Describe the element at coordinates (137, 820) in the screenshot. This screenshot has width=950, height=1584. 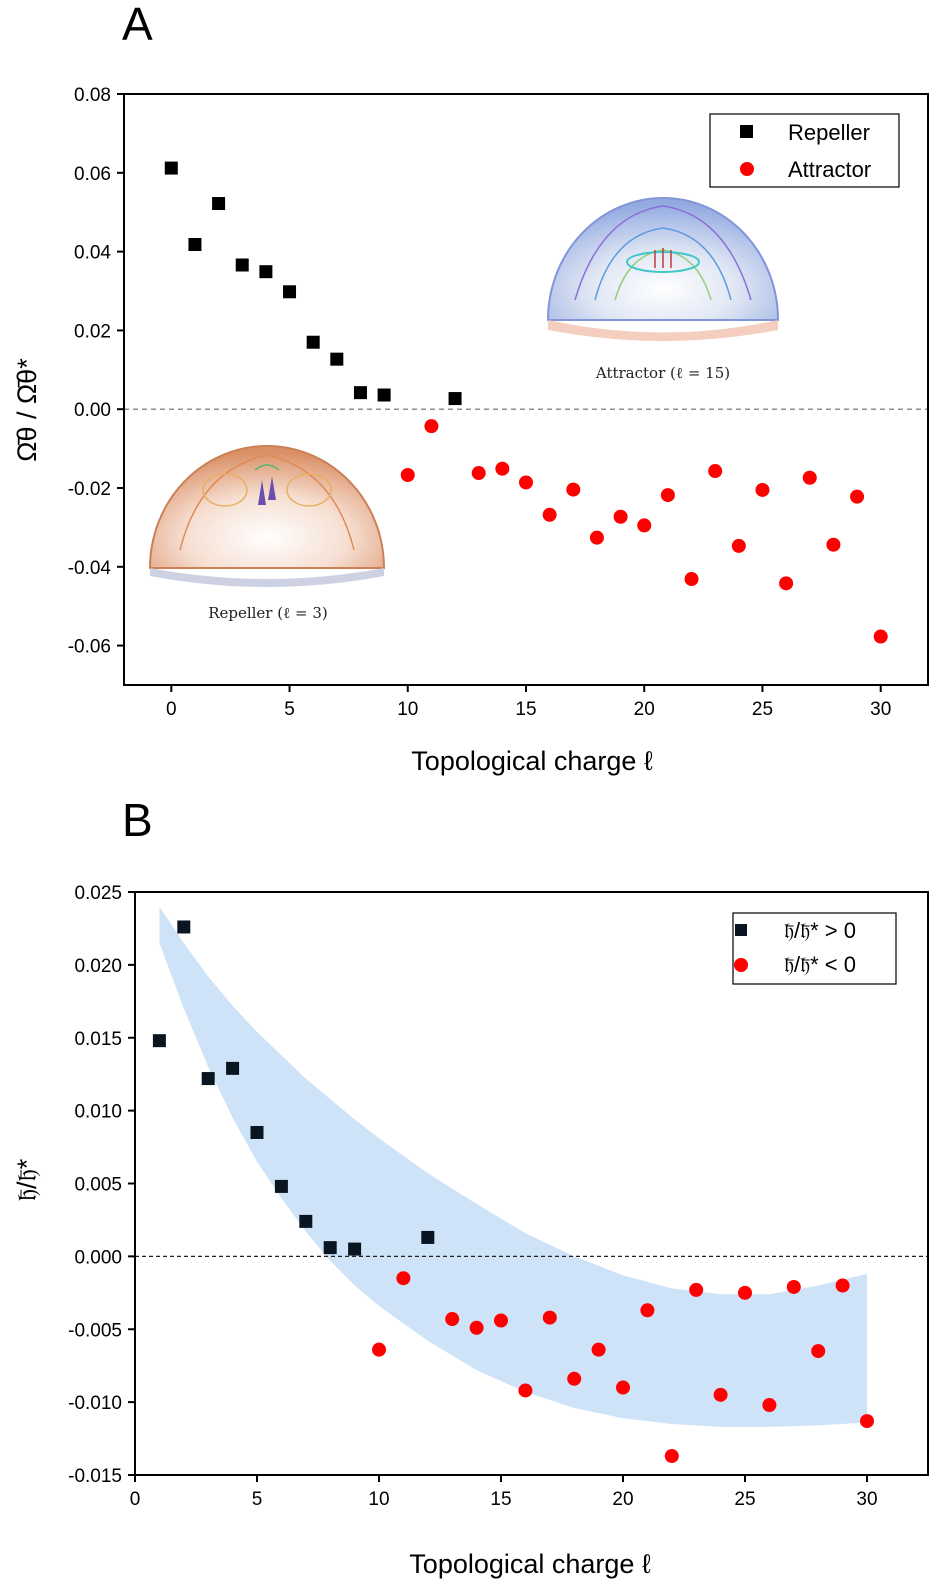
I see `panel-b-letter: B` at that location.